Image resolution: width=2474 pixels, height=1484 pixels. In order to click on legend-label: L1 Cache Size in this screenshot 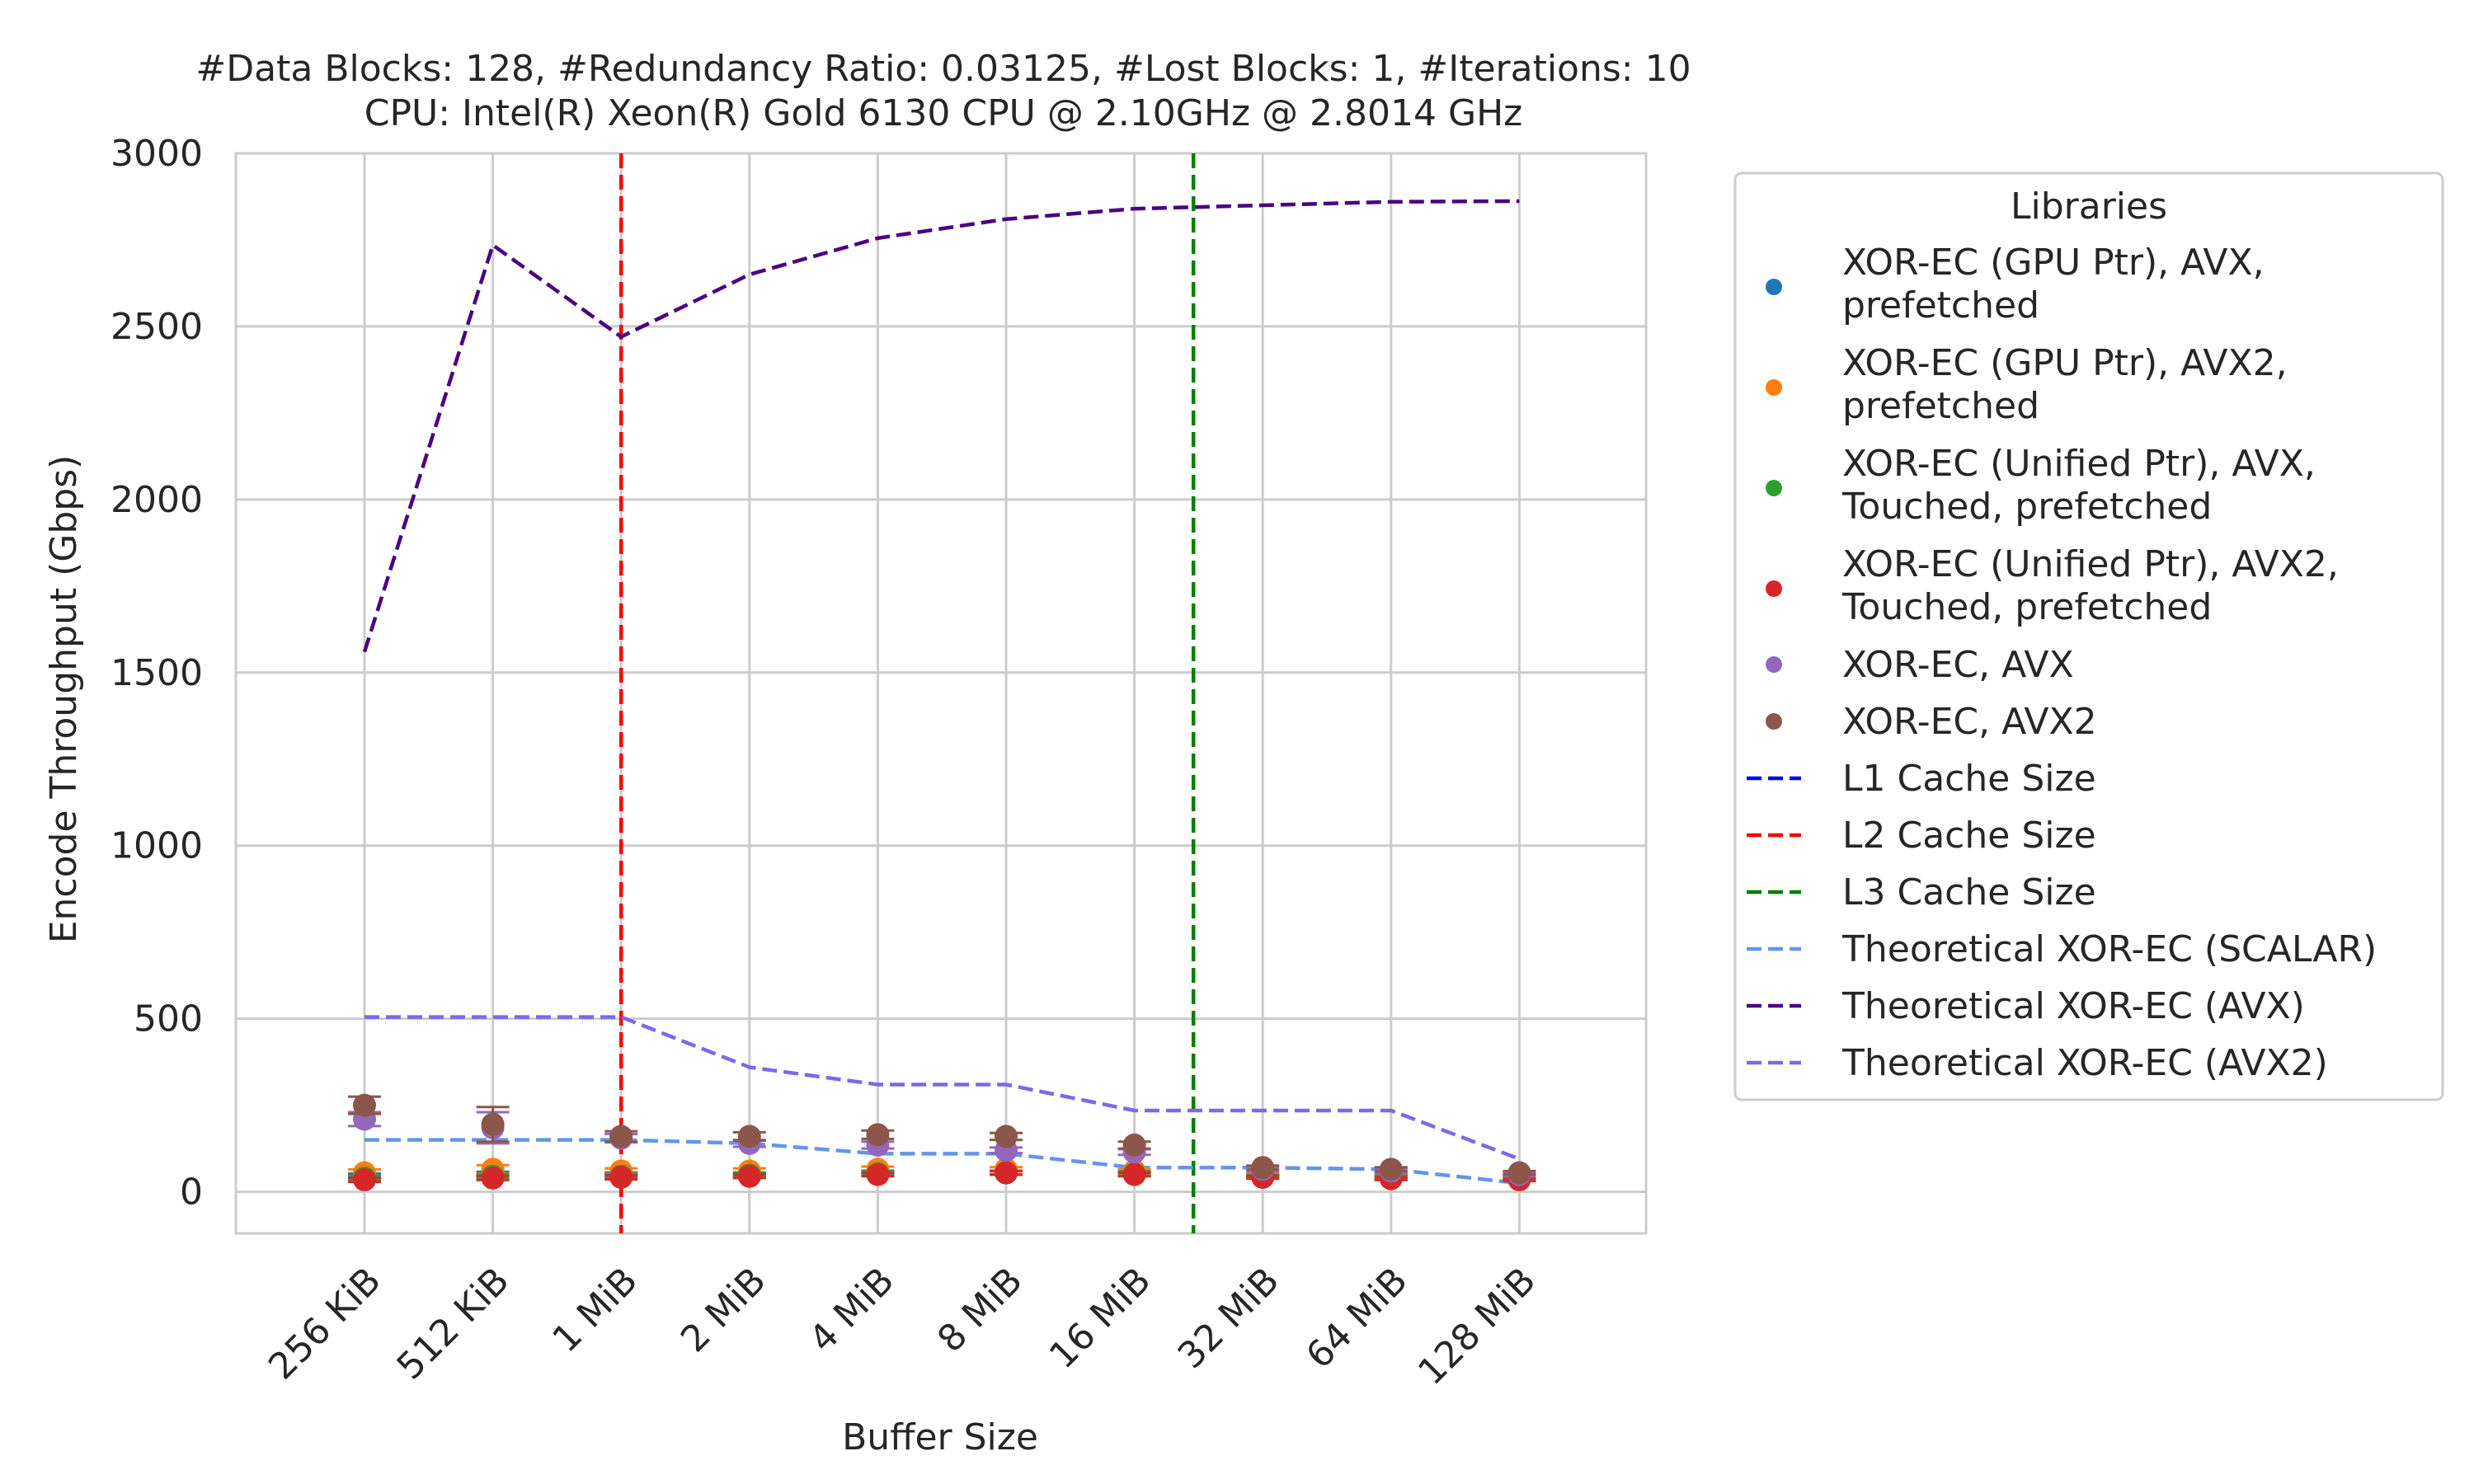, I will do `click(1969, 779)`.